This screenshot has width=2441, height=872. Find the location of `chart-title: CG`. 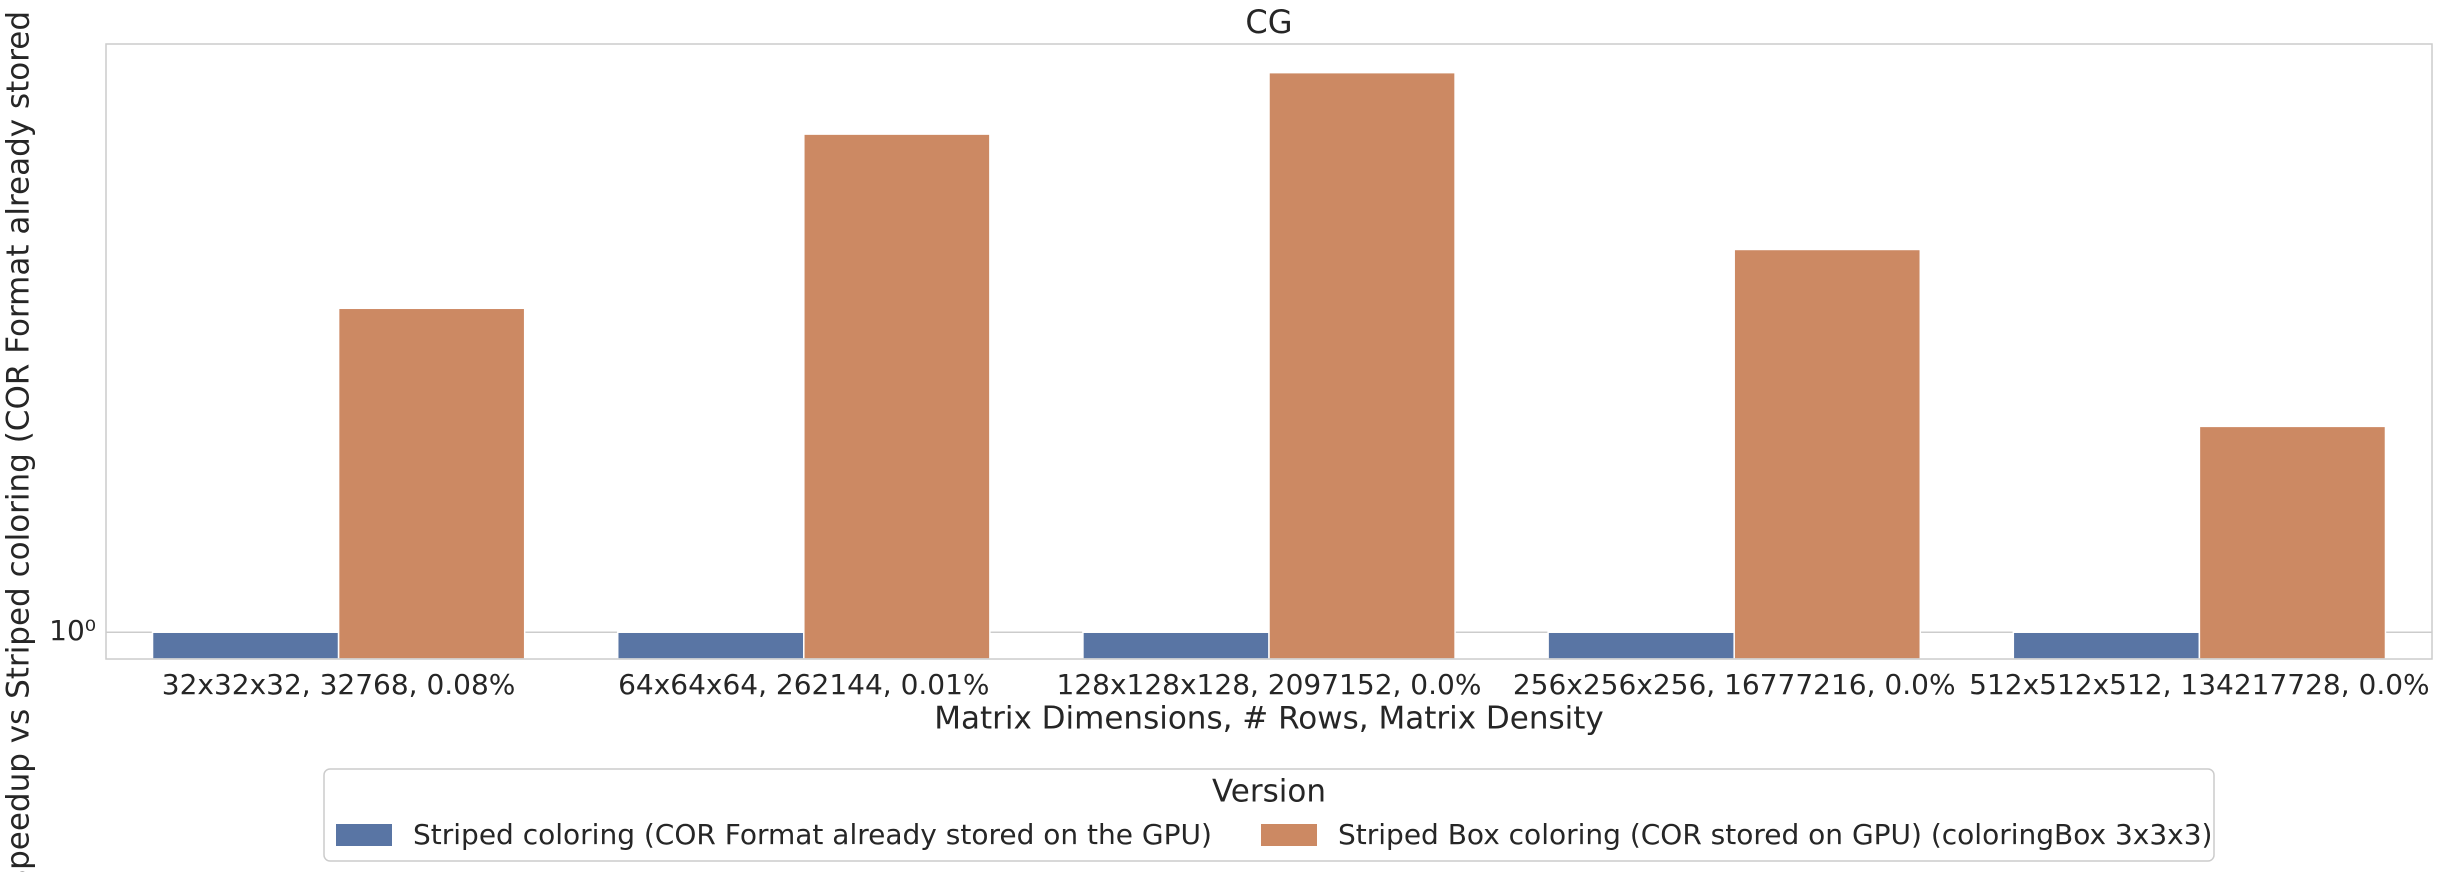

chart-title: CG is located at coordinates (1268, 22).